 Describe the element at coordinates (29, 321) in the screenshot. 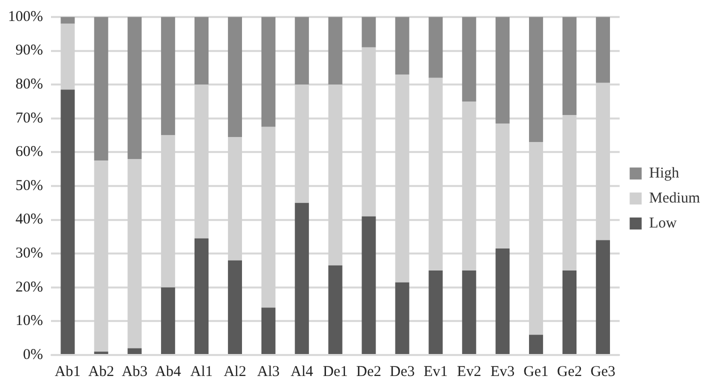

I see `y-tick-label: 10%` at that location.